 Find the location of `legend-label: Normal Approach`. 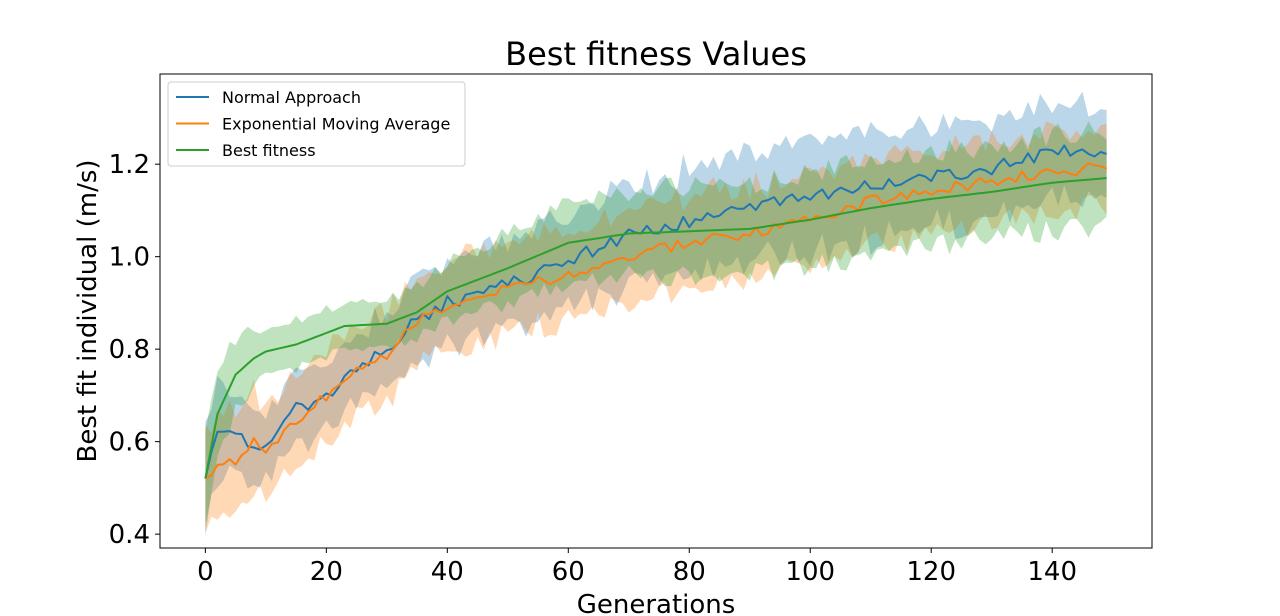

legend-label: Normal Approach is located at coordinates (291, 97).